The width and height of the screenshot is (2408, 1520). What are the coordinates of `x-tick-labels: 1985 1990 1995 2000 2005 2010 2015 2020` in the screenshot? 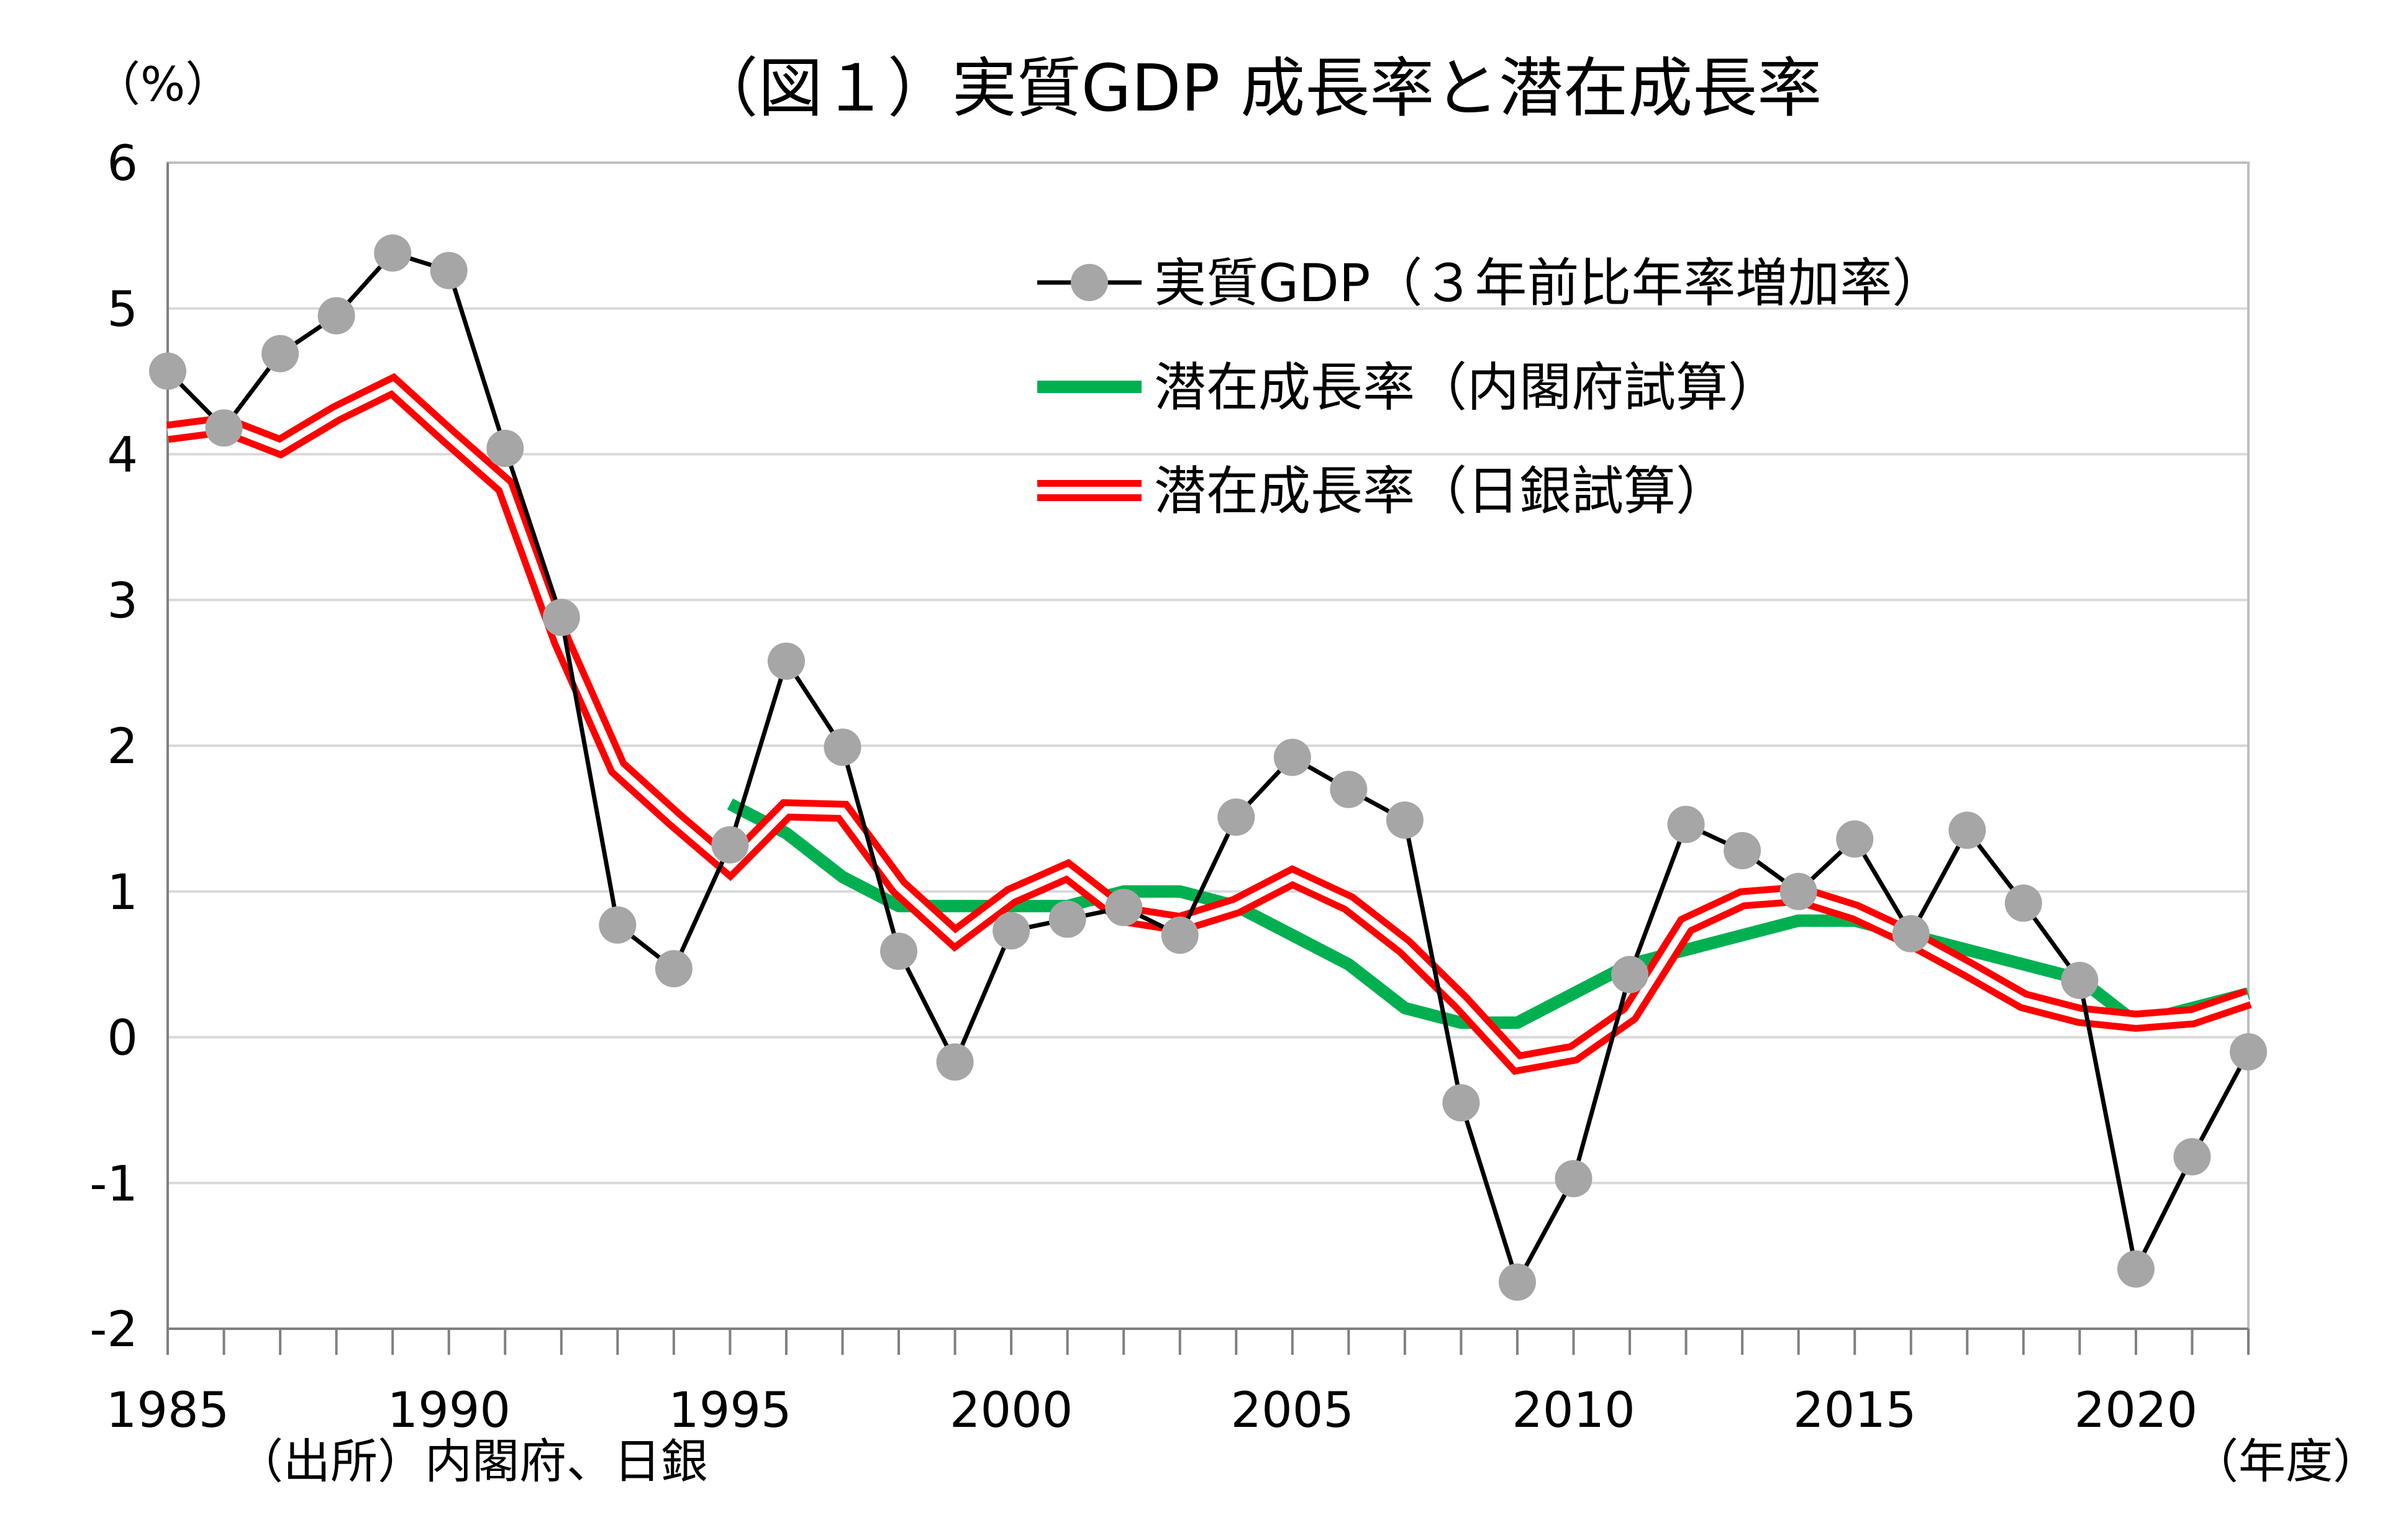 It's located at (1152, 1411).